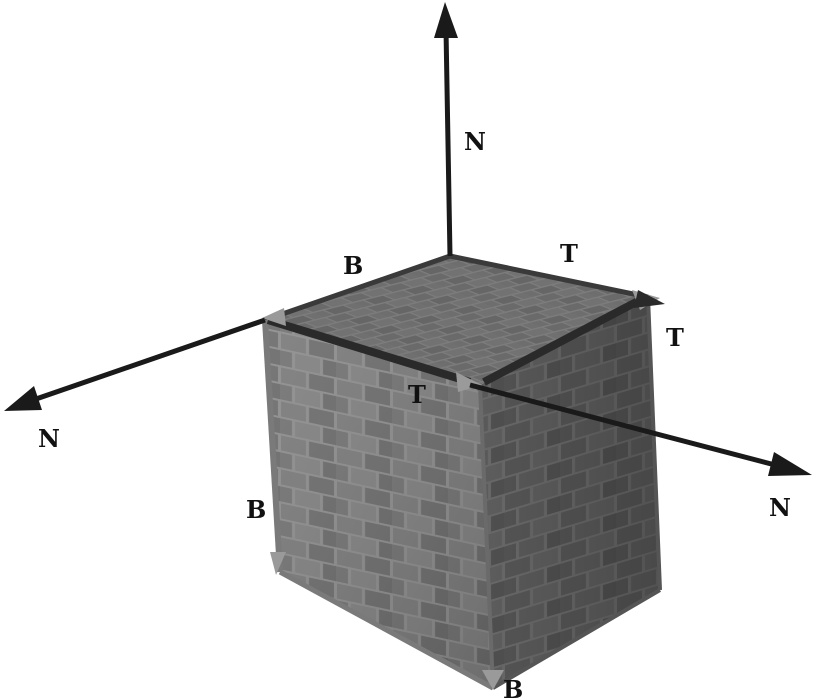  What do you see at coordinates (446, 129) in the screenshot?
I see `top-normal-arrow` at bounding box center [446, 129].